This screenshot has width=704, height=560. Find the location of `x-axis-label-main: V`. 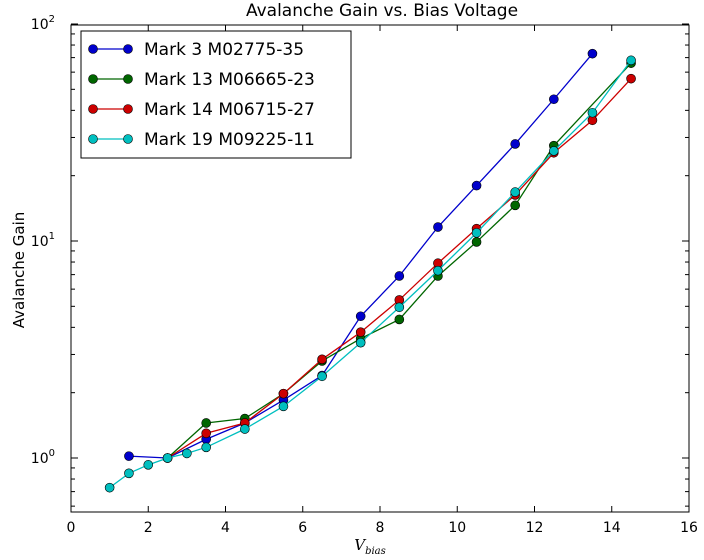

x-axis-label-main: V is located at coordinates (360, 545).